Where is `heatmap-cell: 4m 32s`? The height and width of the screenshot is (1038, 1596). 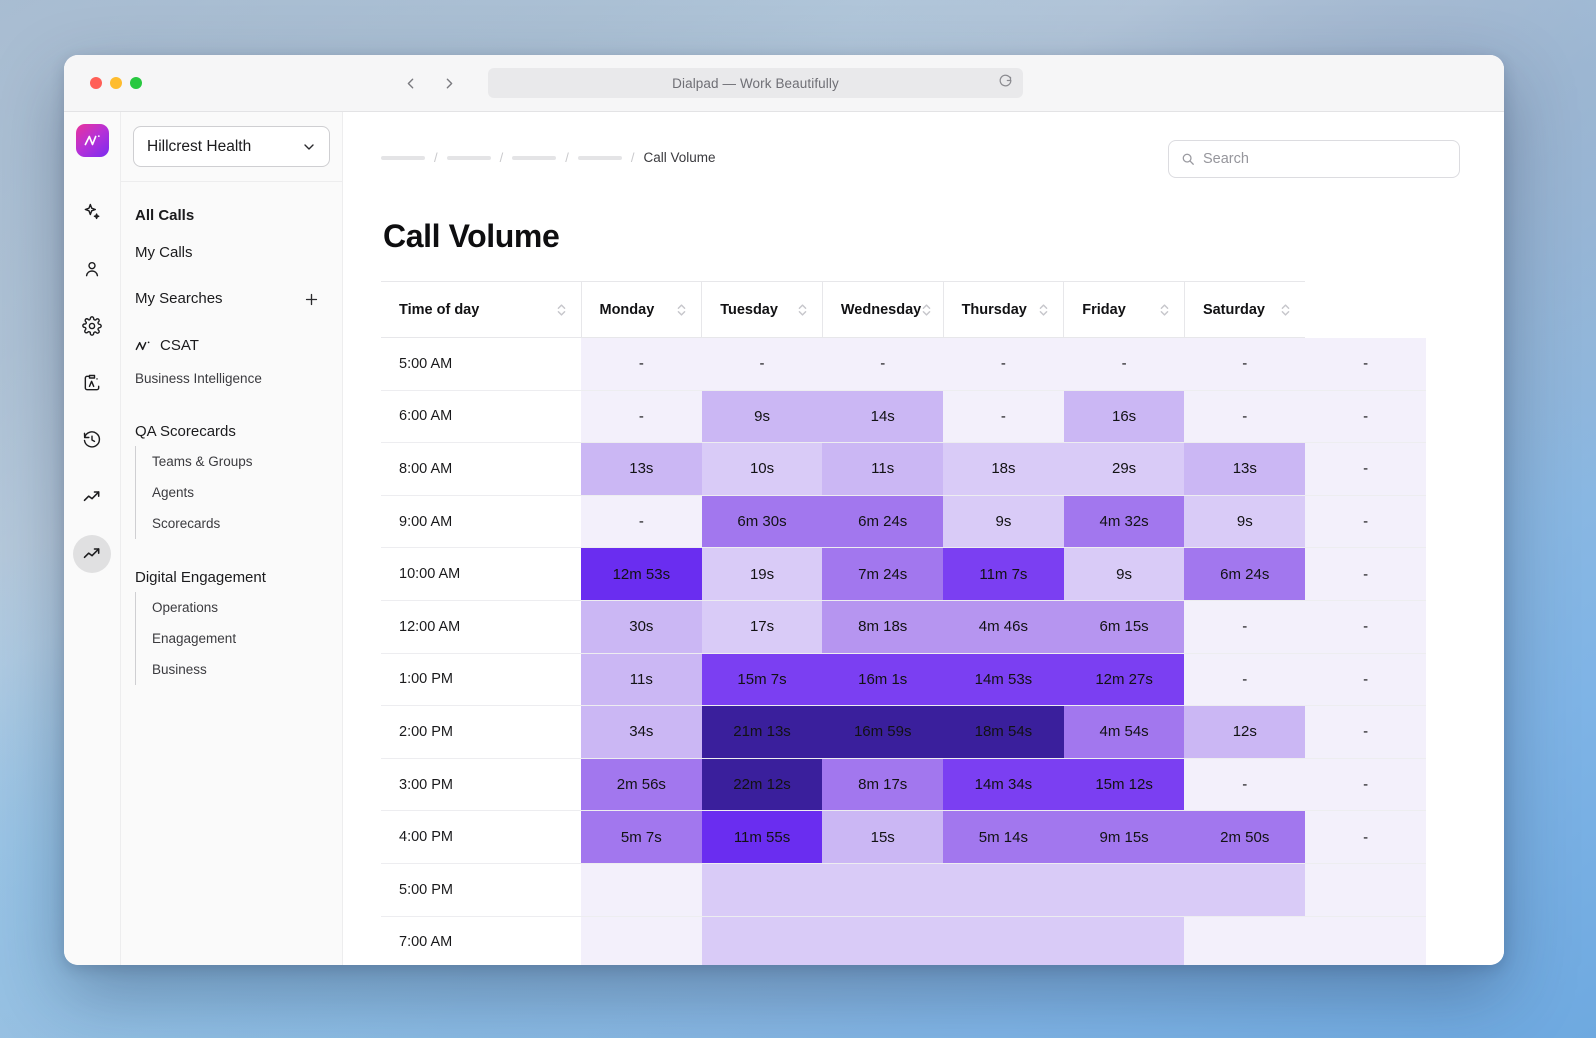
heatmap-cell: 4m 32s is located at coordinates (1124, 522).